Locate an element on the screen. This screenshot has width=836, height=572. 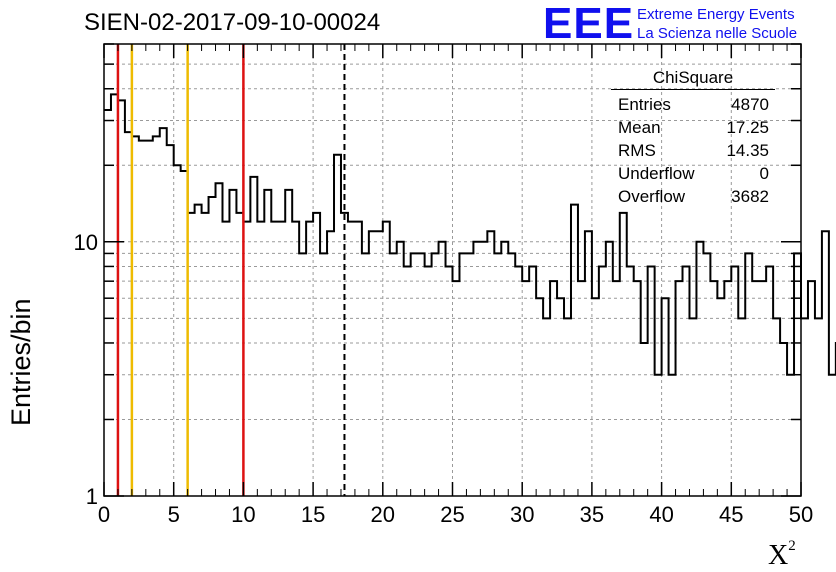
y-tick-label: 1 is located at coordinates (92, 496).